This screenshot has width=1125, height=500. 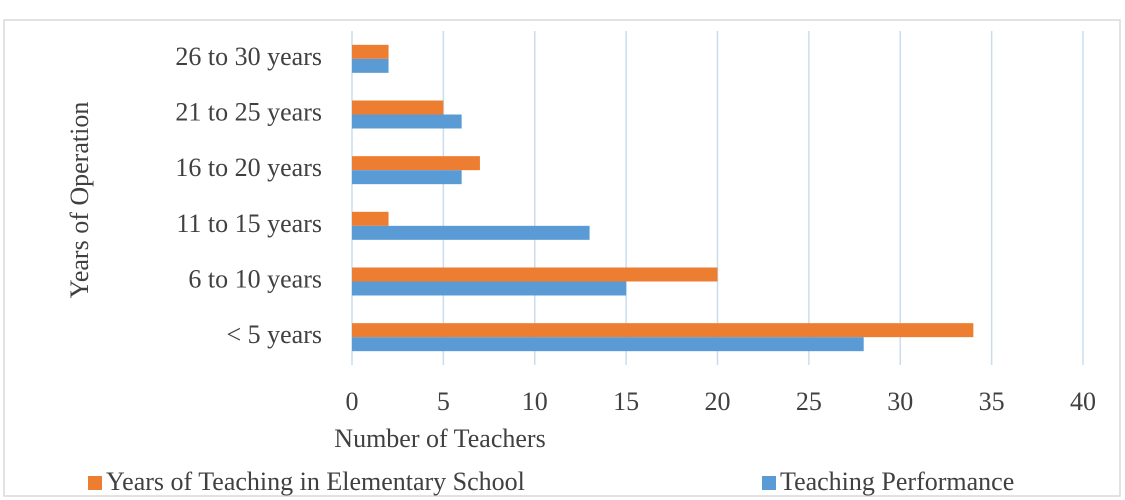 I want to click on x-tick-label: 0, so click(x=352, y=401).